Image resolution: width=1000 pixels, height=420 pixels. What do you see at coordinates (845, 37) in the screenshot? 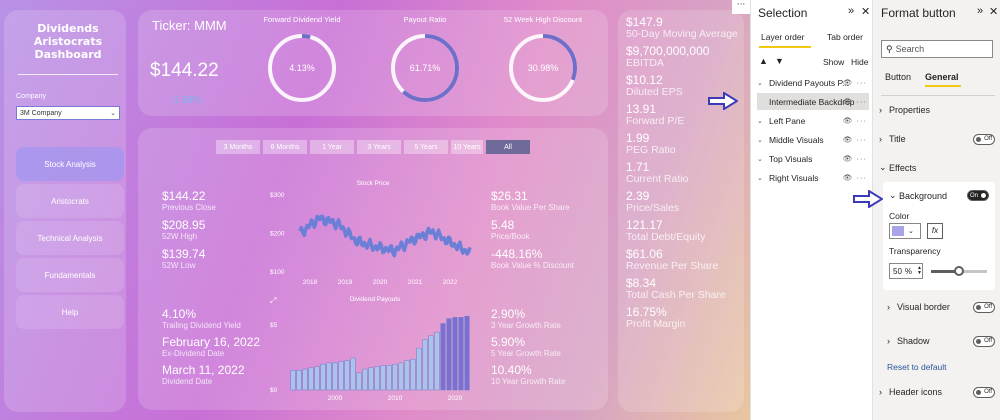
I see `tab-tab-order: Tab order` at bounding box center [845, 37].